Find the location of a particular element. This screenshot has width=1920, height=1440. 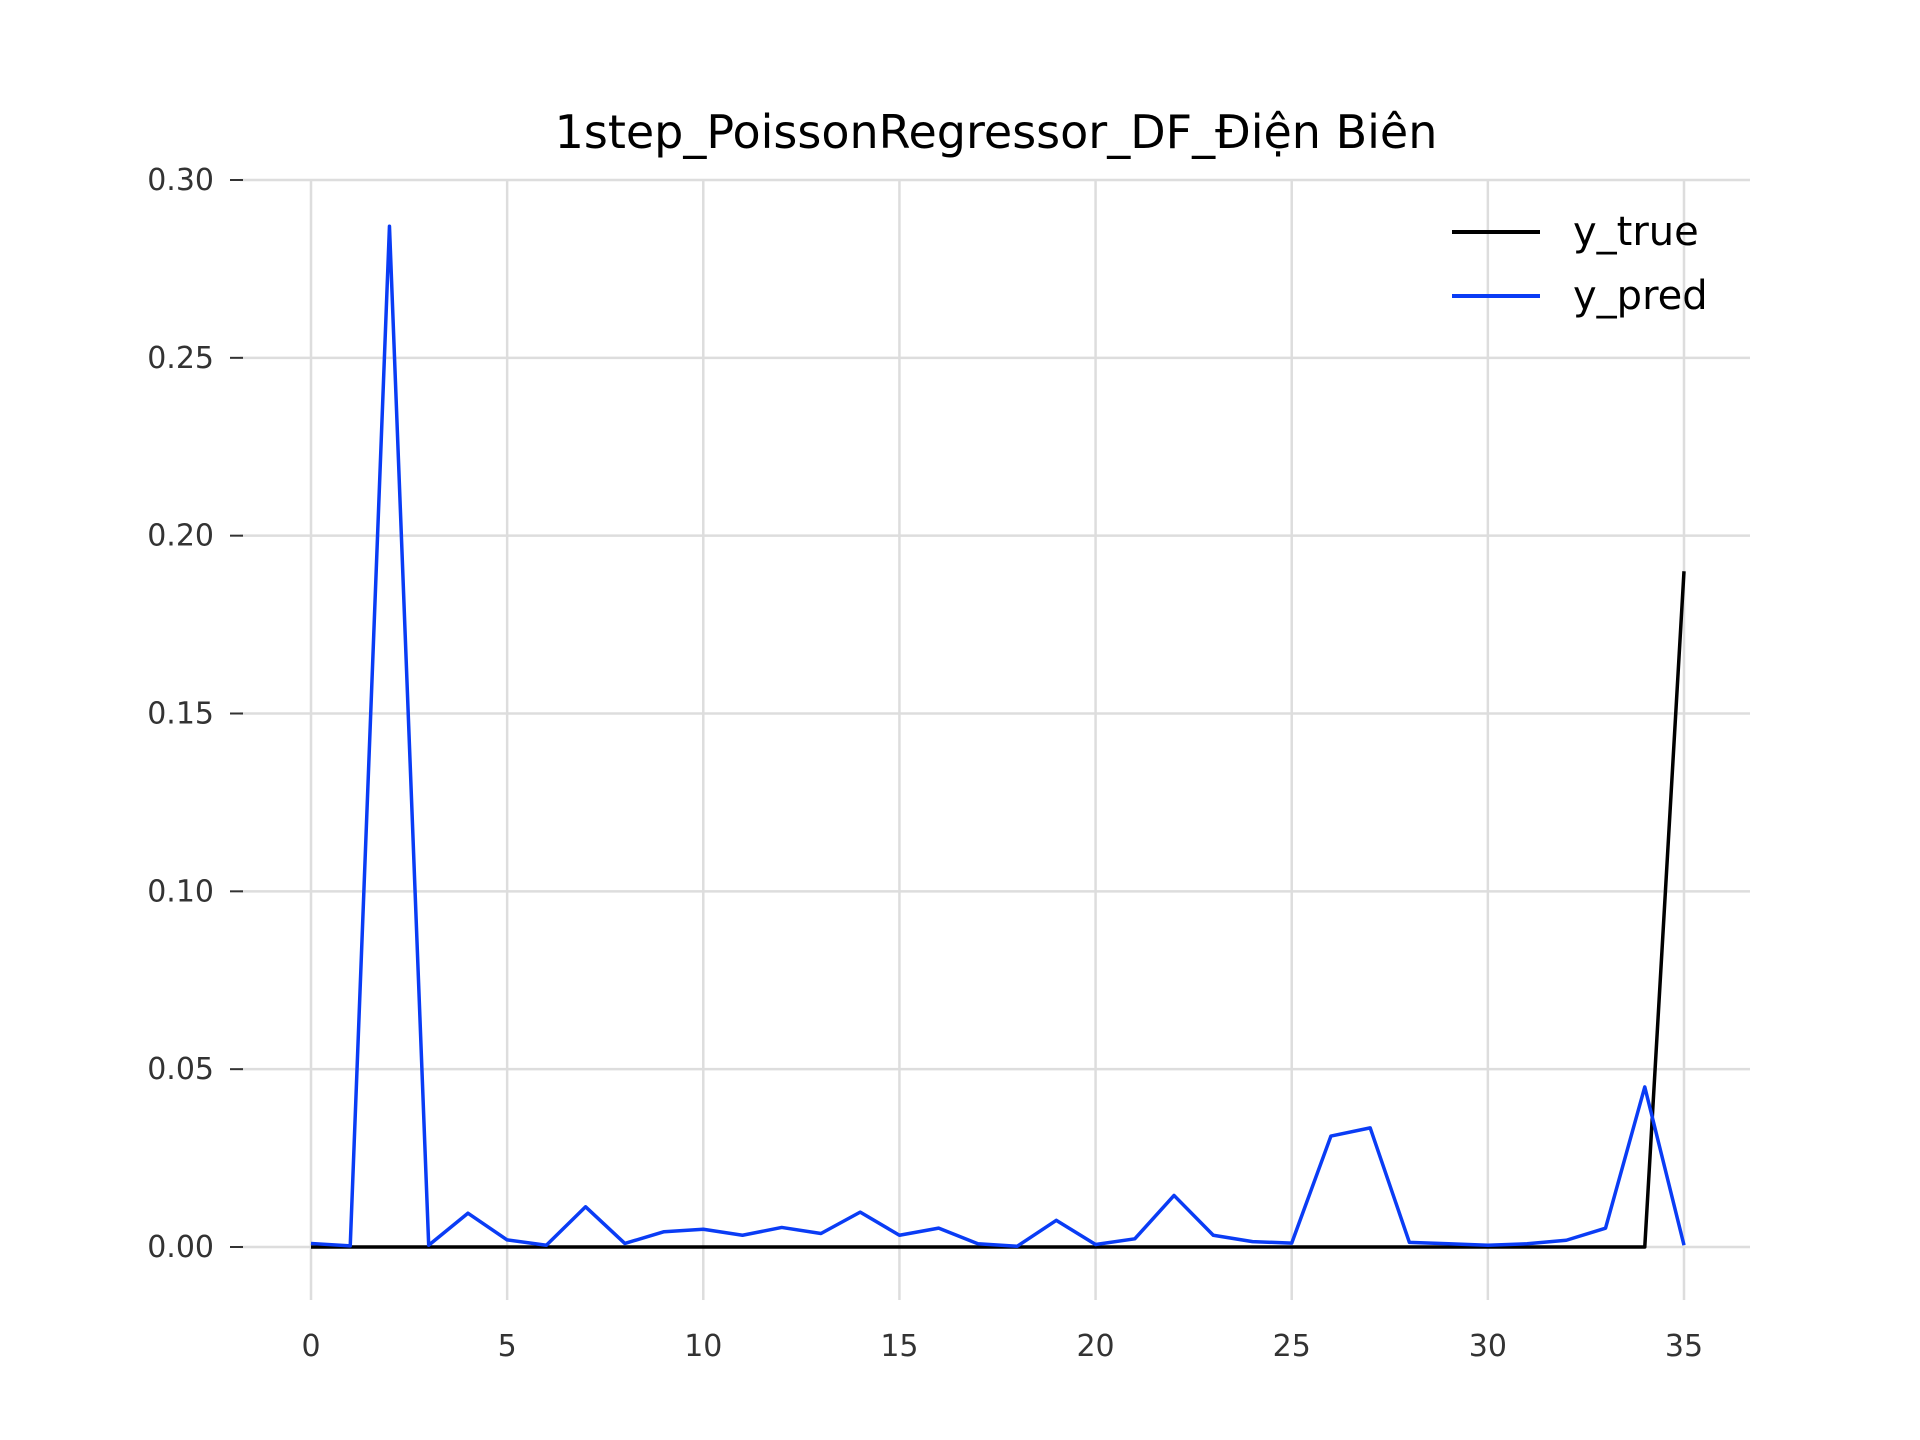

x-tick-label: 20 is located at coordinates (1095, 1346).